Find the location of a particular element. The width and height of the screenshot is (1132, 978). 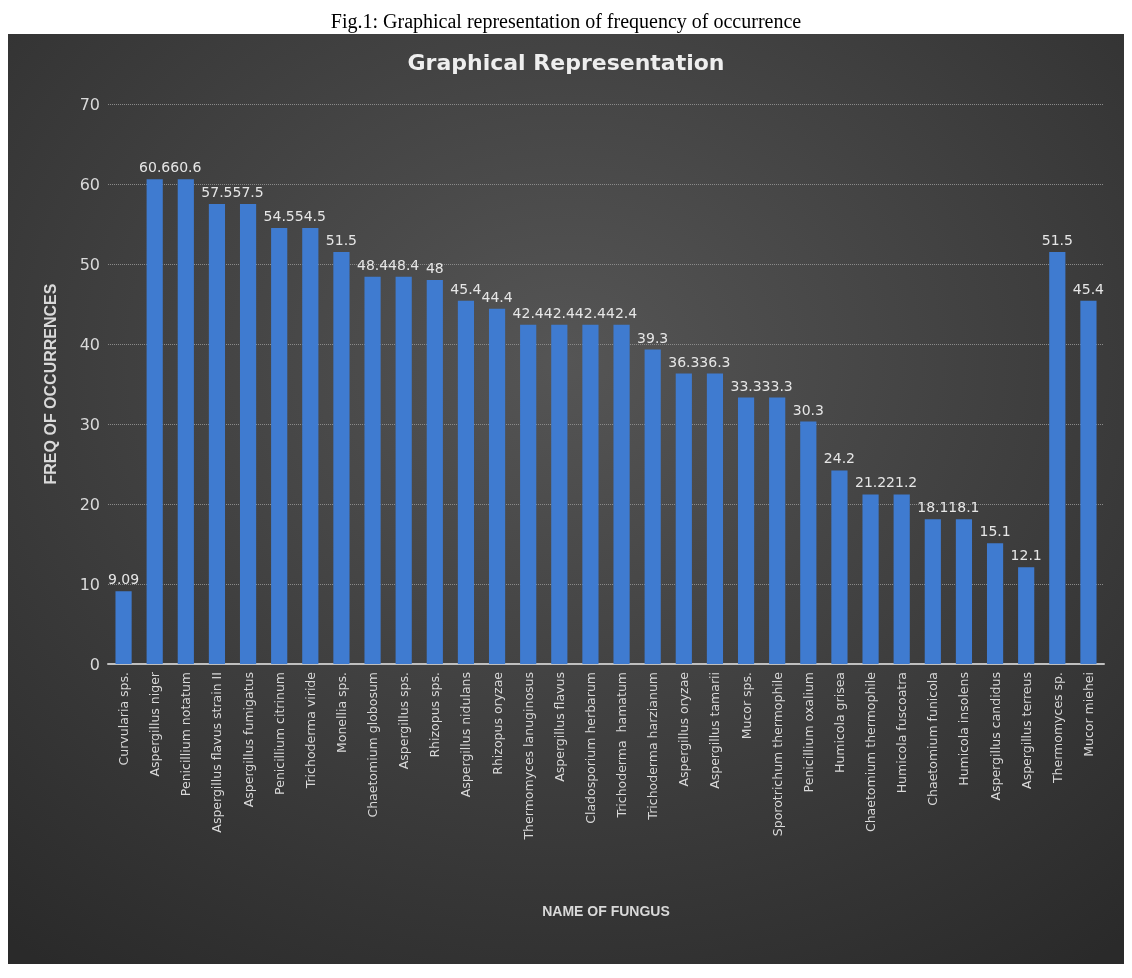

x-tick-label: Humicola grisea is located at coordinates (839, 723).